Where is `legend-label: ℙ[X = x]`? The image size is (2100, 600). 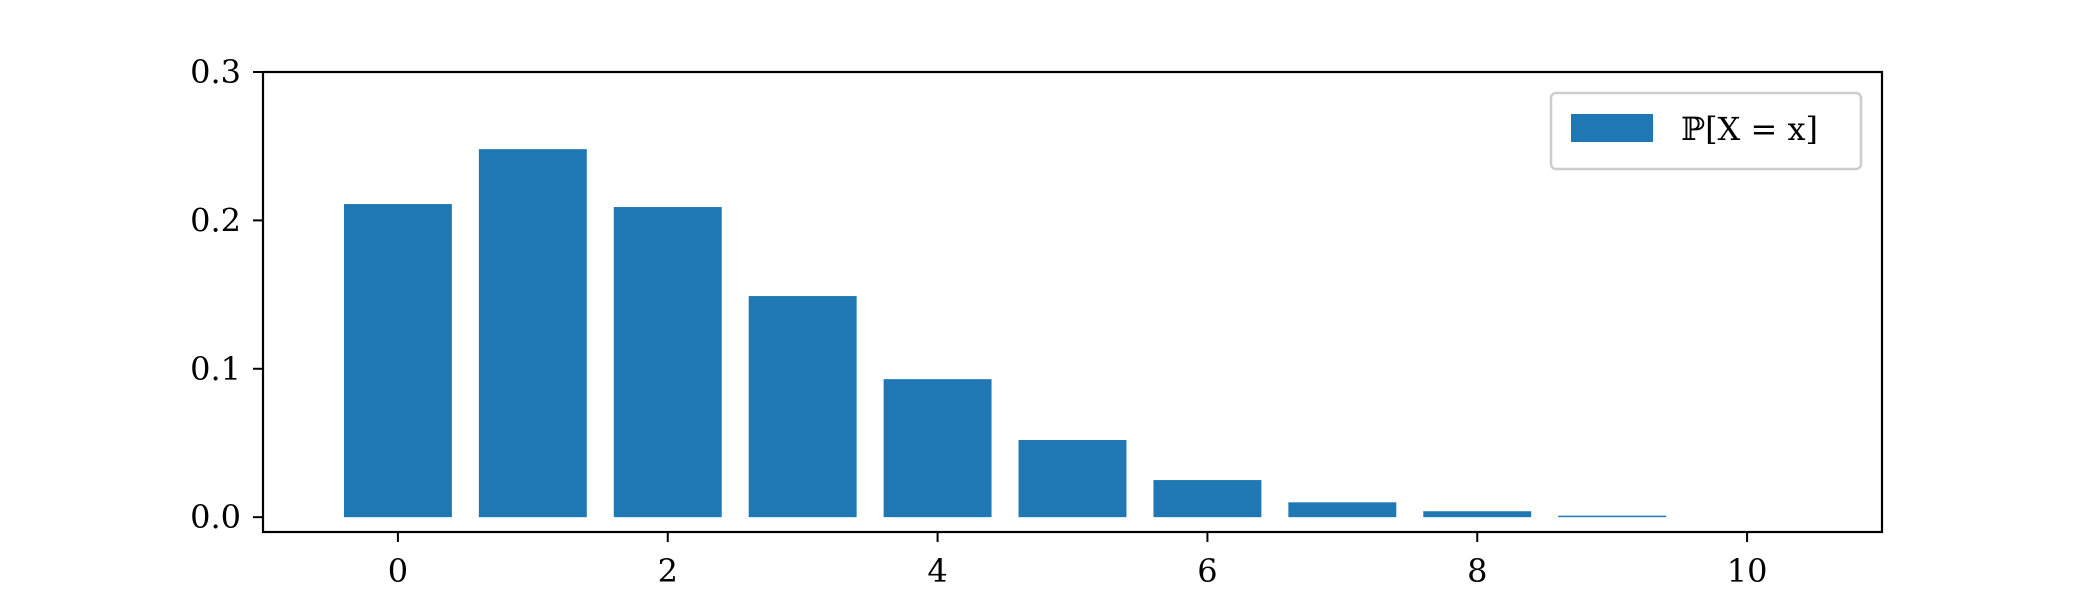
legend-label: ℙ[X = x] is located at coordinates (1749, 129).